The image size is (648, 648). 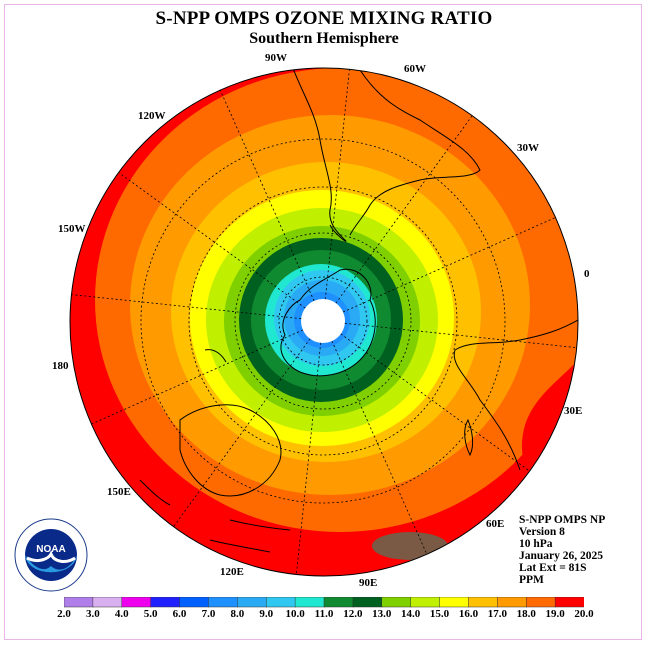 What do you see at coordinates (439, 614) in the screenshot?
I see `colorbar-label: 15.0` at bounding box center [439, 614].